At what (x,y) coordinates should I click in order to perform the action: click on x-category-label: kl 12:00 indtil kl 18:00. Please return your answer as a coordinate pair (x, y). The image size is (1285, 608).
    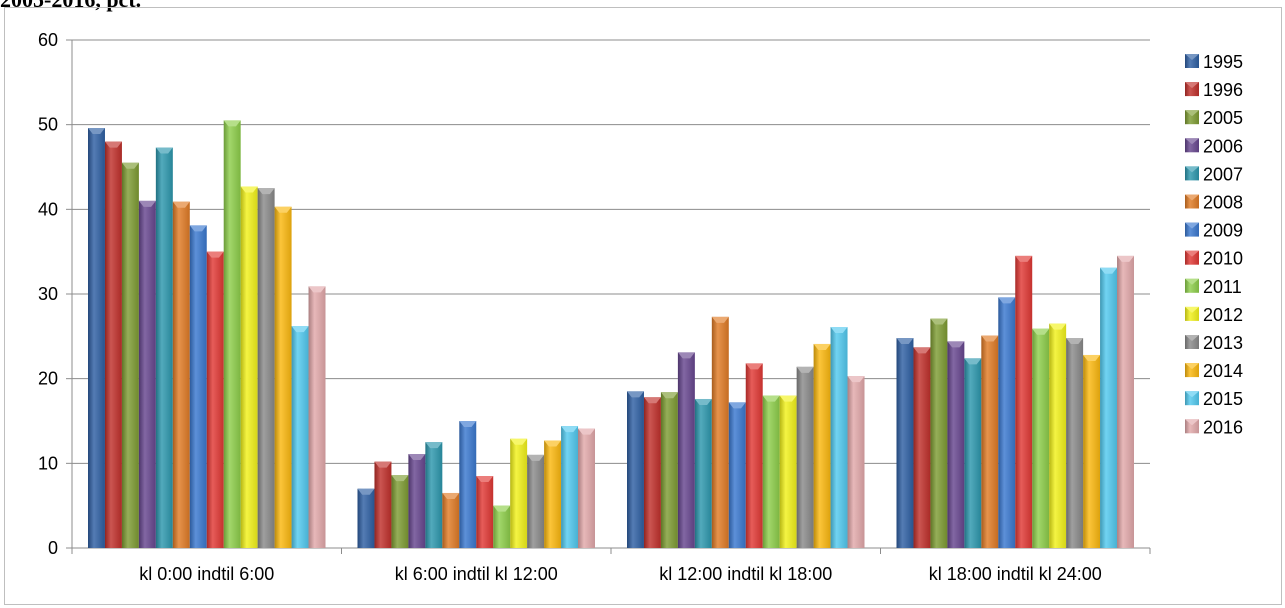
    Looking at the image, I should click on (745, 574).